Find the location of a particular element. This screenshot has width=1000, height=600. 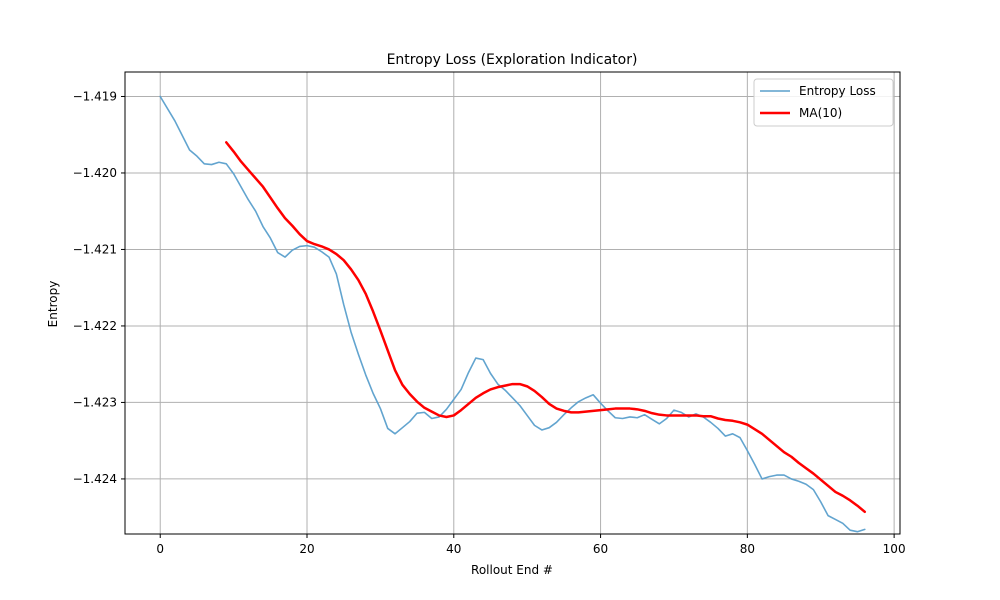

legend-label: MA(10) is located at coordinates (820, 113).